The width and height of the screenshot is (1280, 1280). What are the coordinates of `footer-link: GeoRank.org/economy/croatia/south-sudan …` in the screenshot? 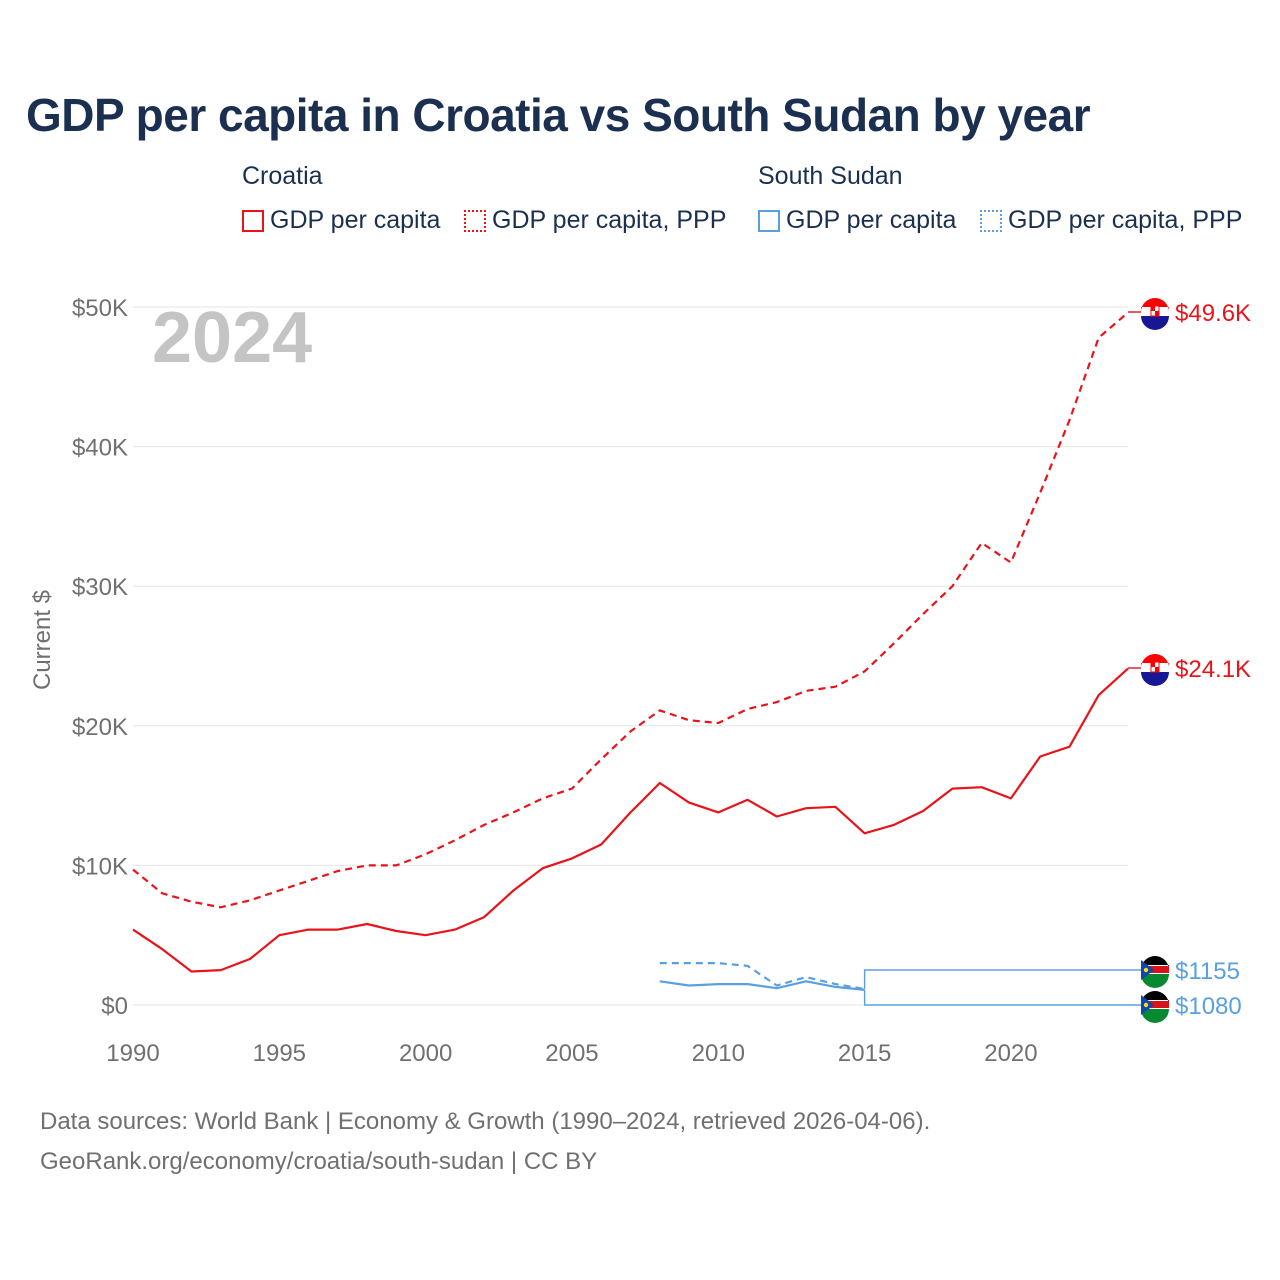 It's located at (319, 1161).